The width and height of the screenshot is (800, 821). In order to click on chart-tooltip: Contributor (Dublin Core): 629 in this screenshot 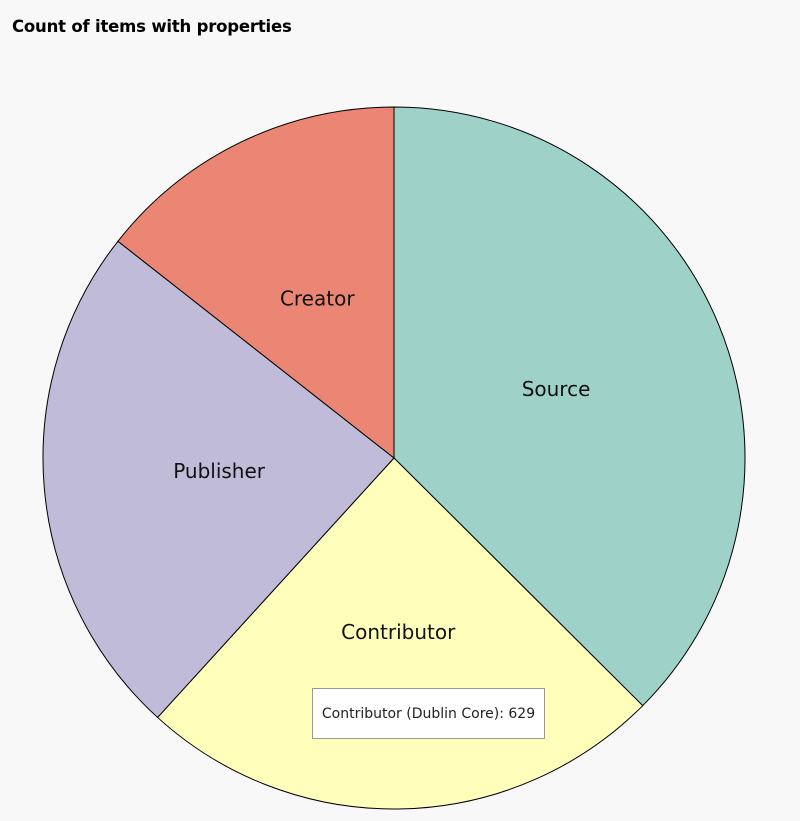, I will do `click(428, 713)`.